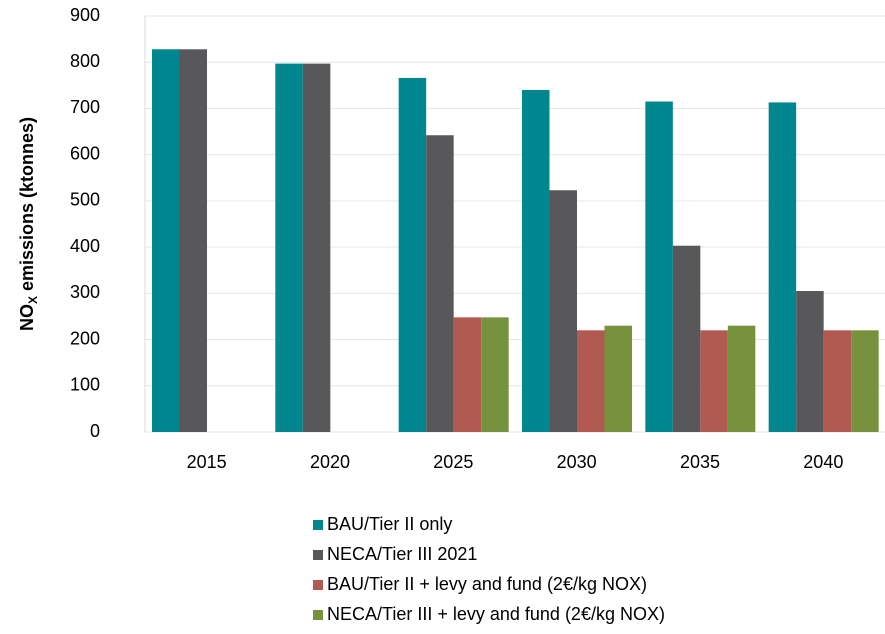 The height and width of the screenshot is (634, 885). What do you see at coordinates (453, 462) in the screenshot?
I see `x-tick-label: 2025` at bounding box center [453, 462].